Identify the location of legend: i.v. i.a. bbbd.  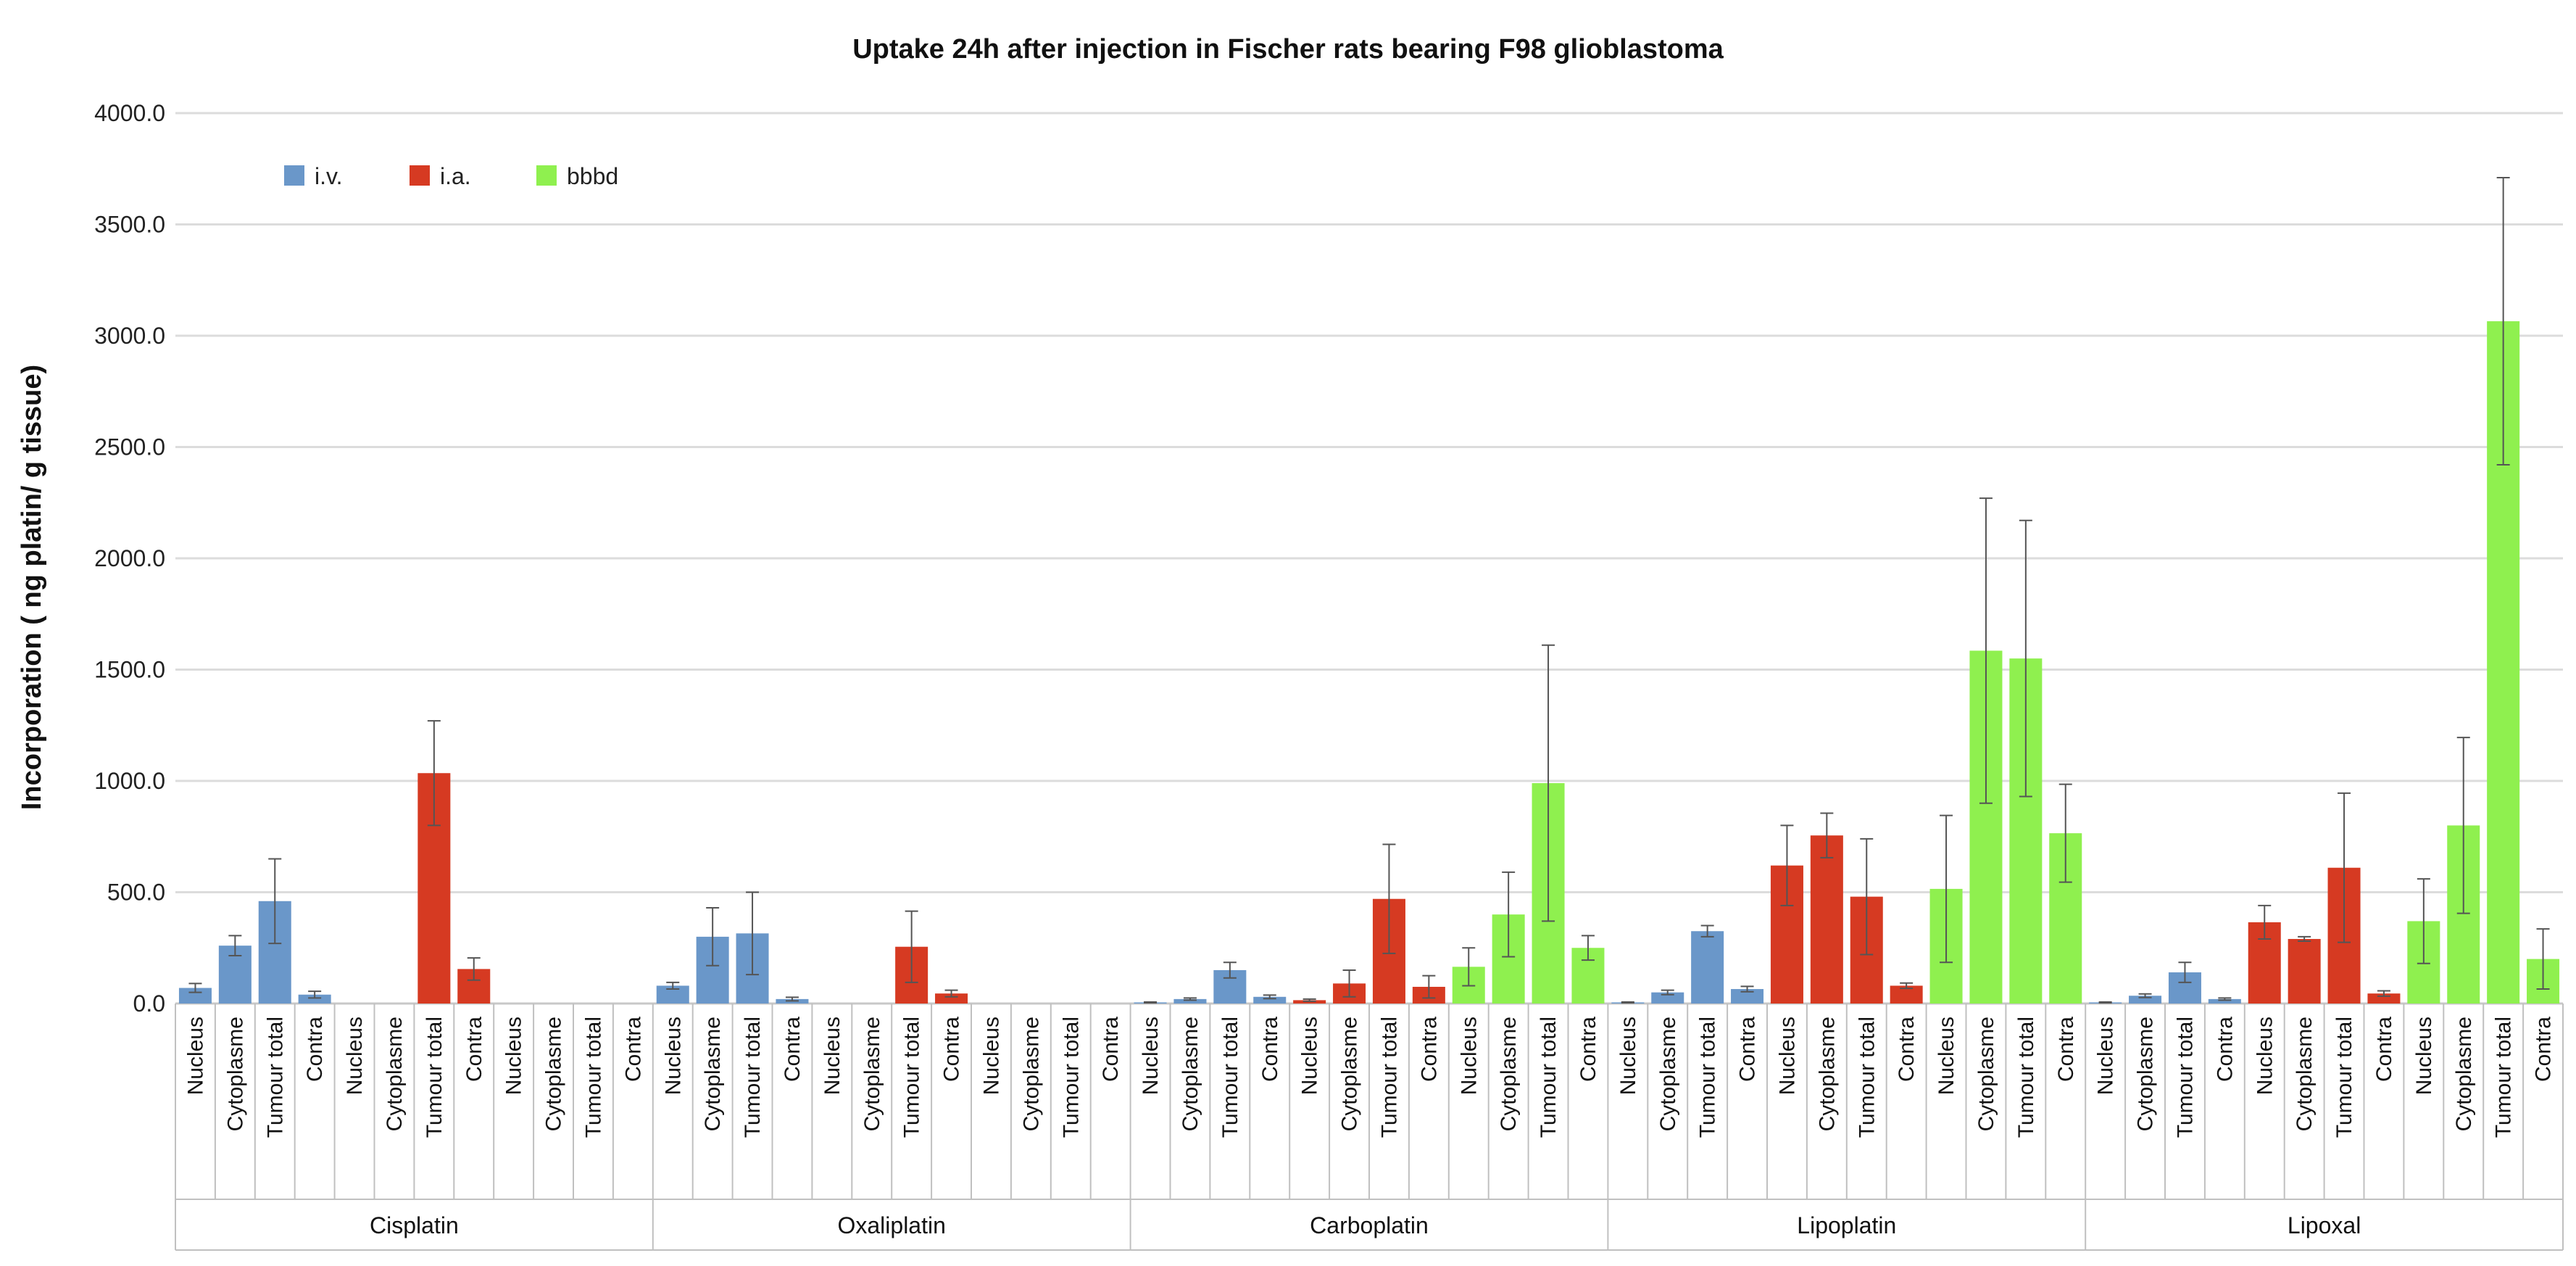
(451, 176).